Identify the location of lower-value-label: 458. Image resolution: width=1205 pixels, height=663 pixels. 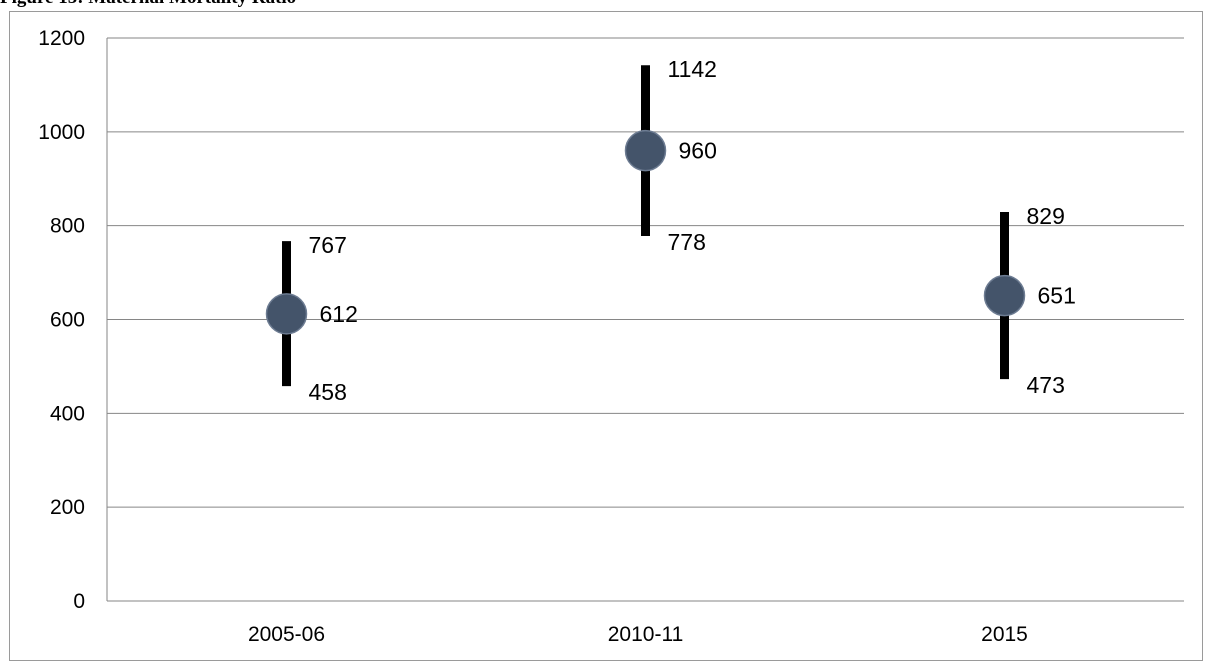
(328, 392).